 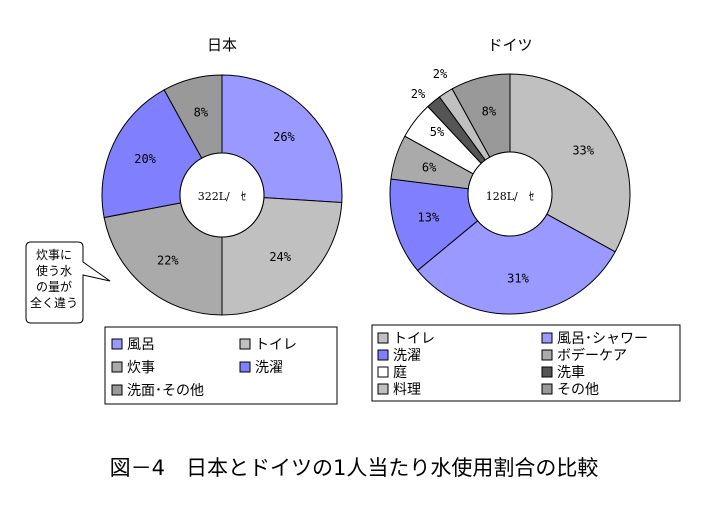 I want to click on de-legend-label-3: ボデーケア, so click(x=592, y=355).